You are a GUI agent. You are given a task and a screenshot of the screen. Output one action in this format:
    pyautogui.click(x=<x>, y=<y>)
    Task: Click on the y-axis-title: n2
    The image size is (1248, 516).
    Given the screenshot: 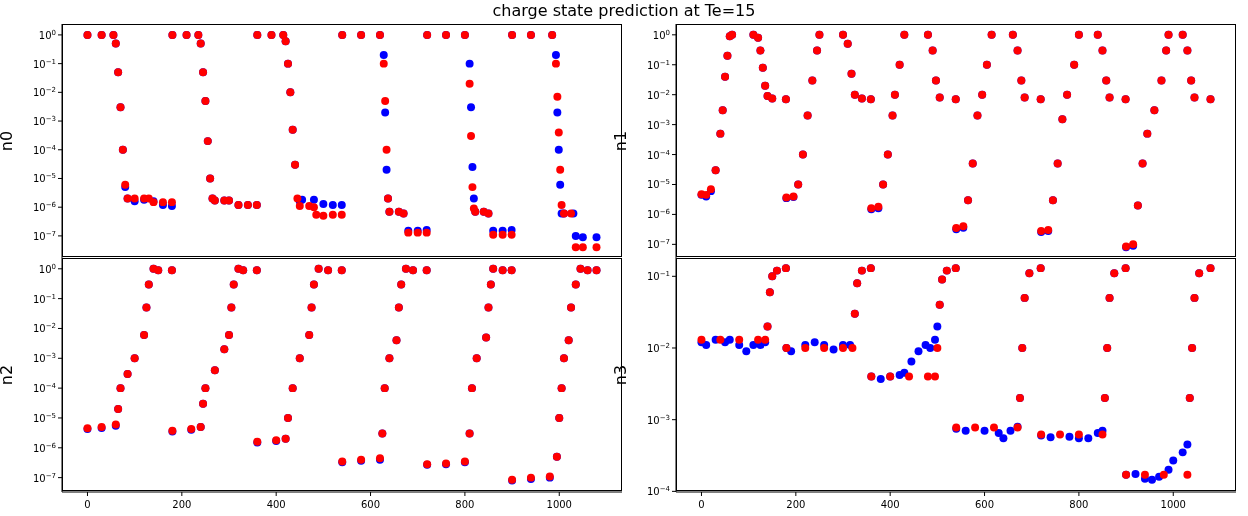 What is the action you would take?
    pyautogui.click(x=8, y=375)
    